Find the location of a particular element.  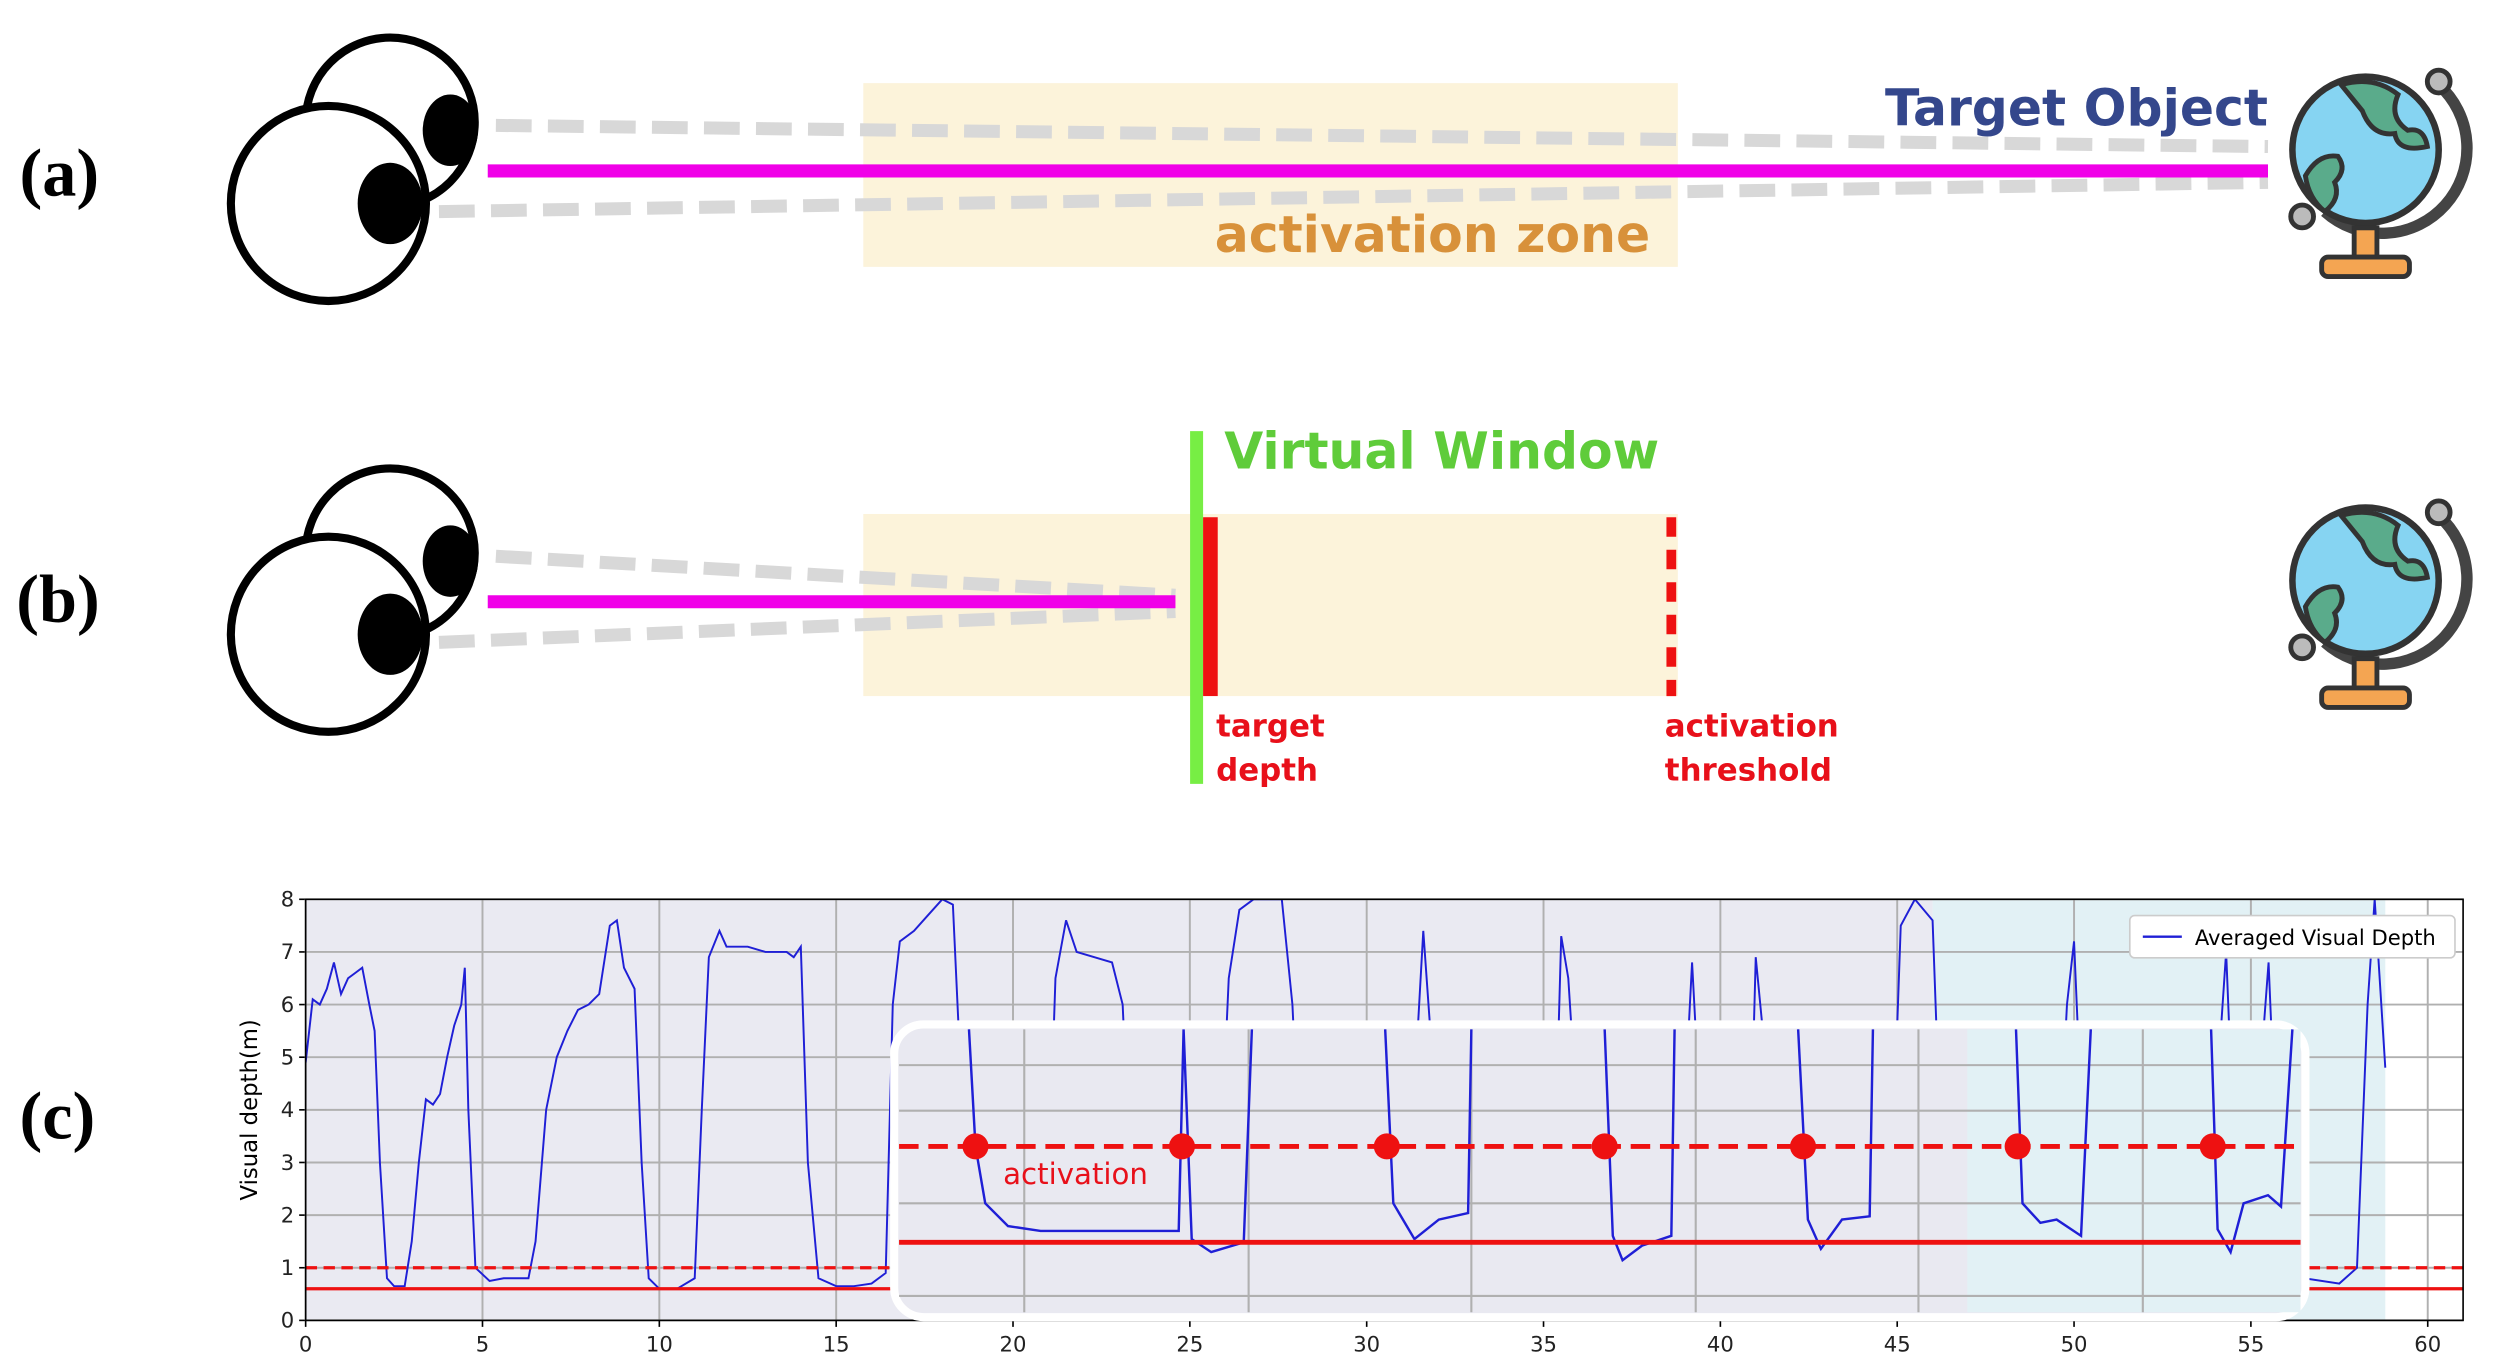

y-tick-label: 4 is located at coordinates (287, 1109).